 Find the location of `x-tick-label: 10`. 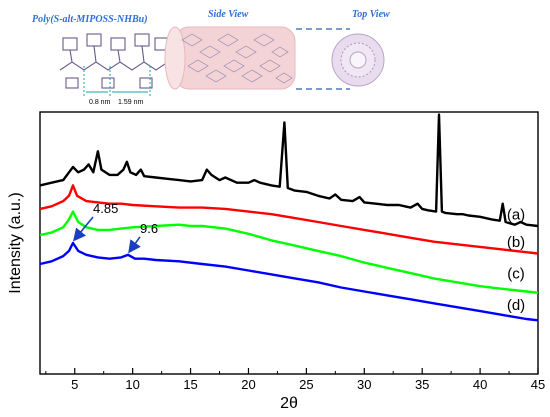

x-tick-label: 10 is located at coordinates (132, 384).